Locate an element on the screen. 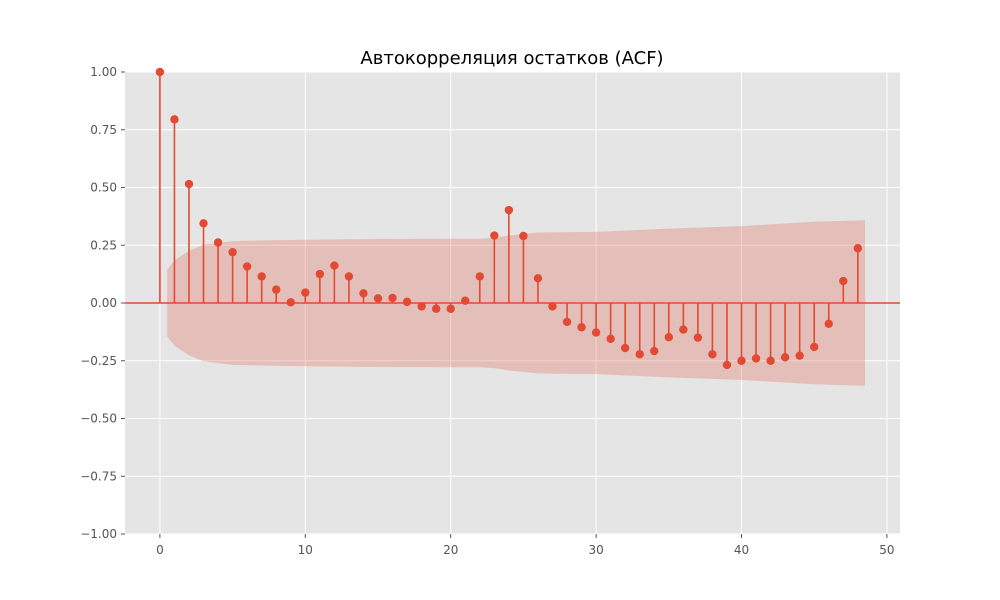  y-tick-label-2: −0.50 is located at coordinates (98, 419).